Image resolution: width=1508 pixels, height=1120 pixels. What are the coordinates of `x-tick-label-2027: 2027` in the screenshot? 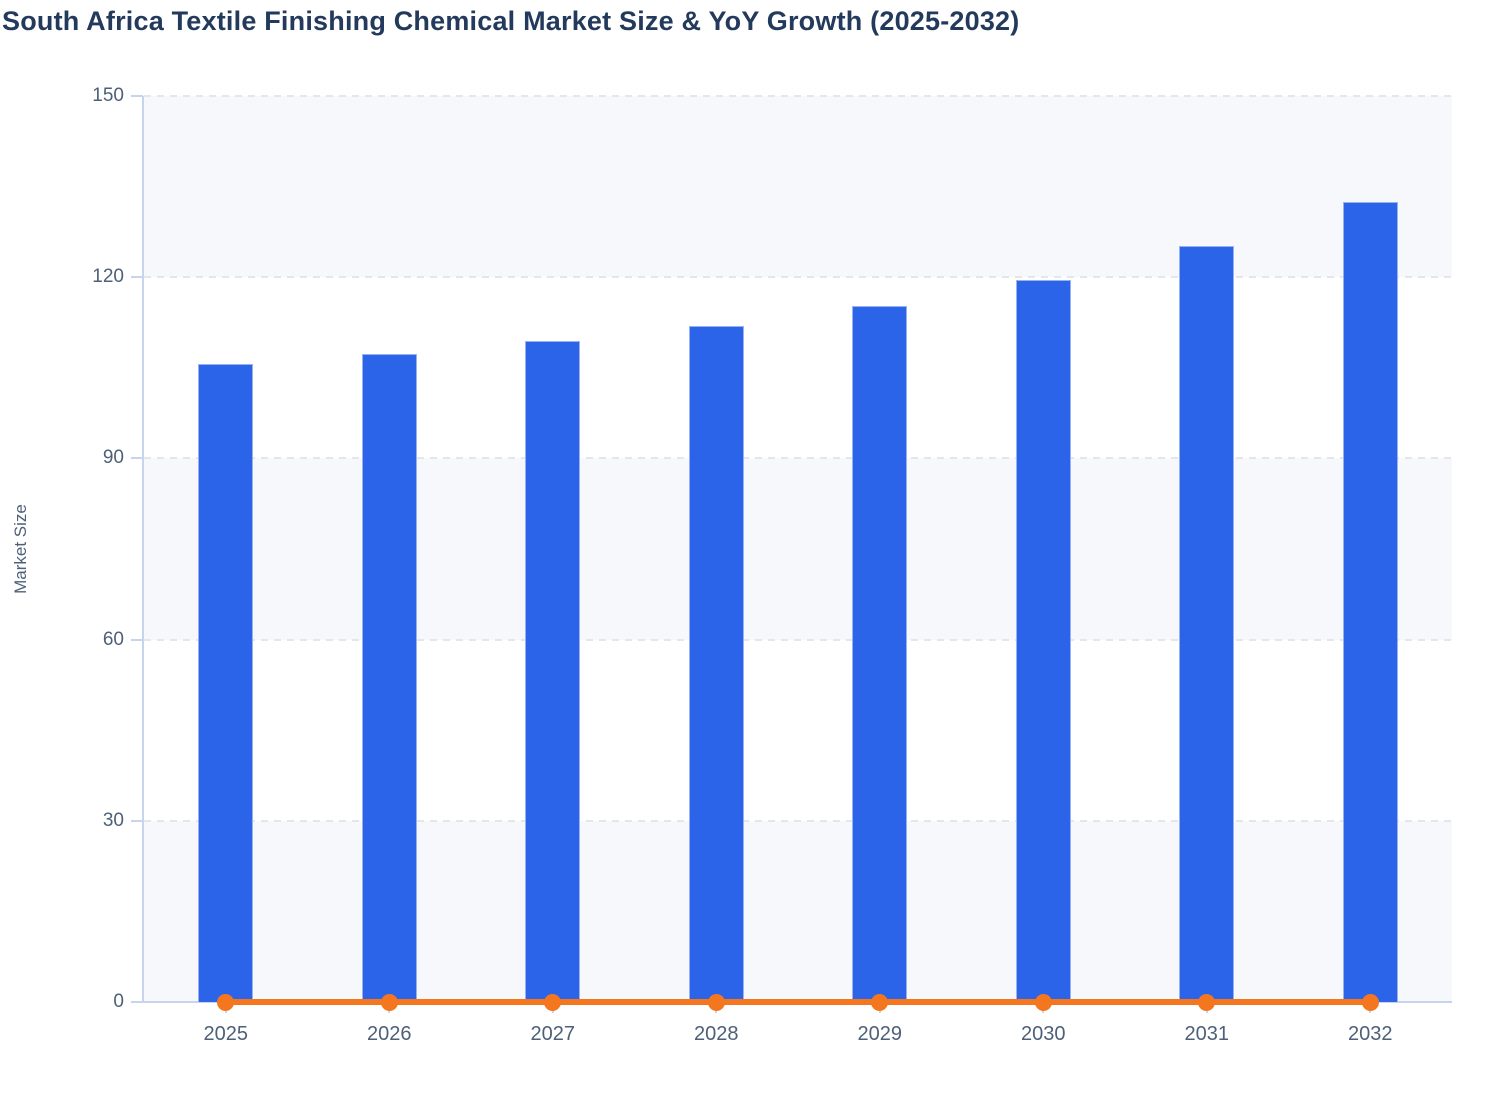 It's located at (553, 1034).